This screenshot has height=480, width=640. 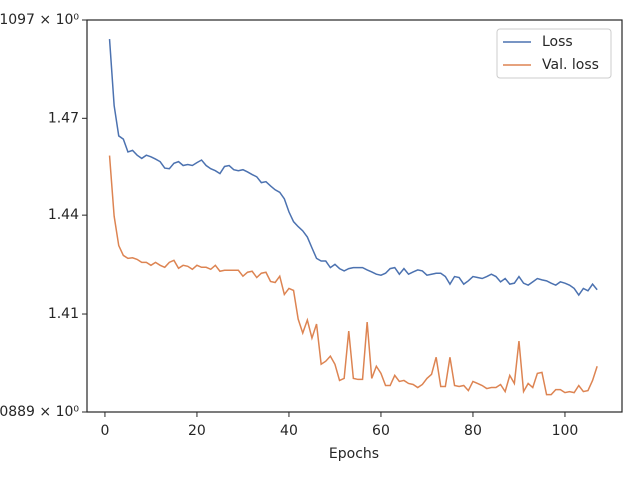 I want to click on x-tick-label: 0, so click(x=104, y=431).